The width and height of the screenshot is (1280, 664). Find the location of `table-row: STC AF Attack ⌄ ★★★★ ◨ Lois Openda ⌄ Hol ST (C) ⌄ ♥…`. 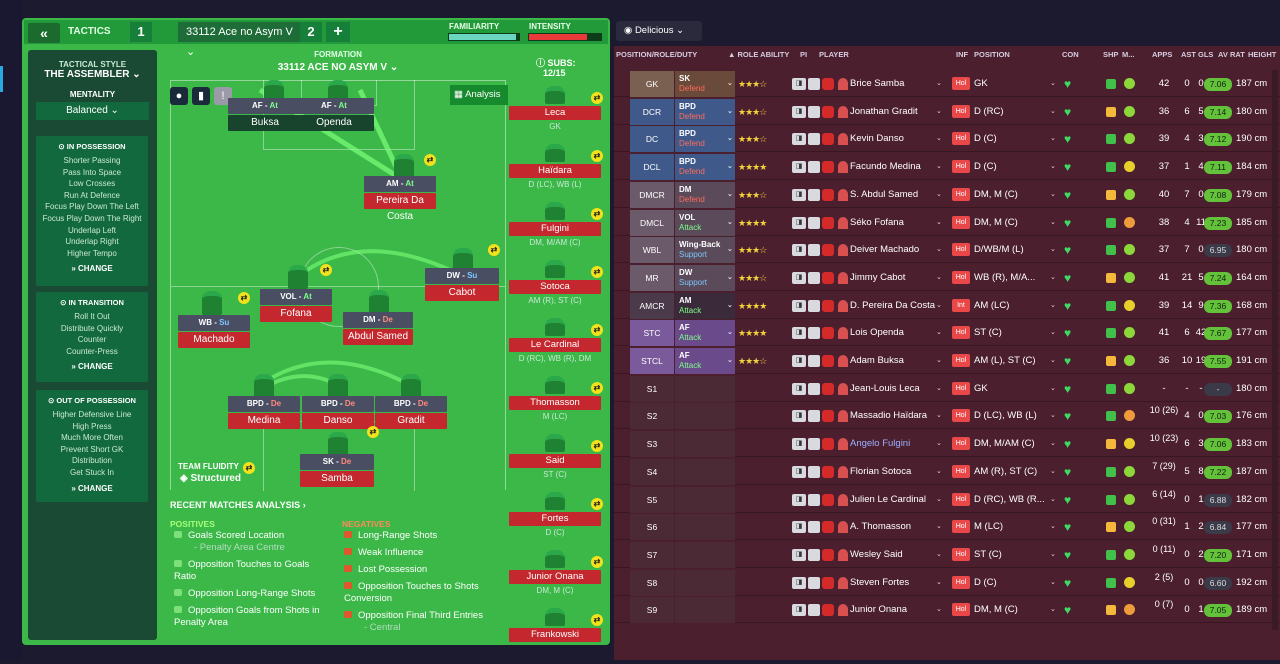

table-row: STC AF Attack ⌄ ★★★★ ◨ Lois Openda ⌄ Hol ST (C) ⌄ ♥… is located at coordinates (947, 333).